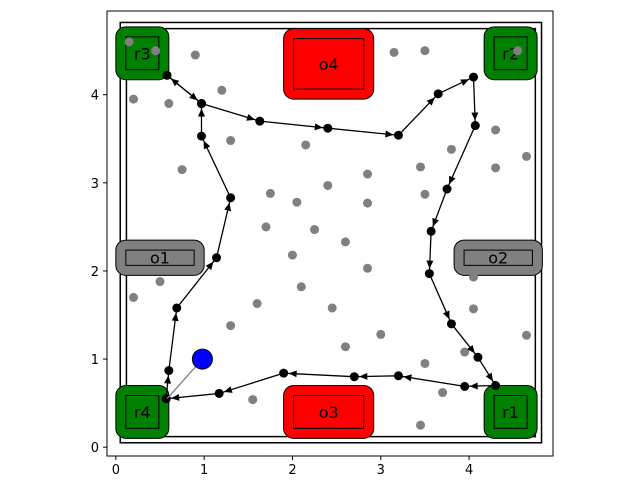  I want to click on robot-zone-label: r3, so click(142, 53).